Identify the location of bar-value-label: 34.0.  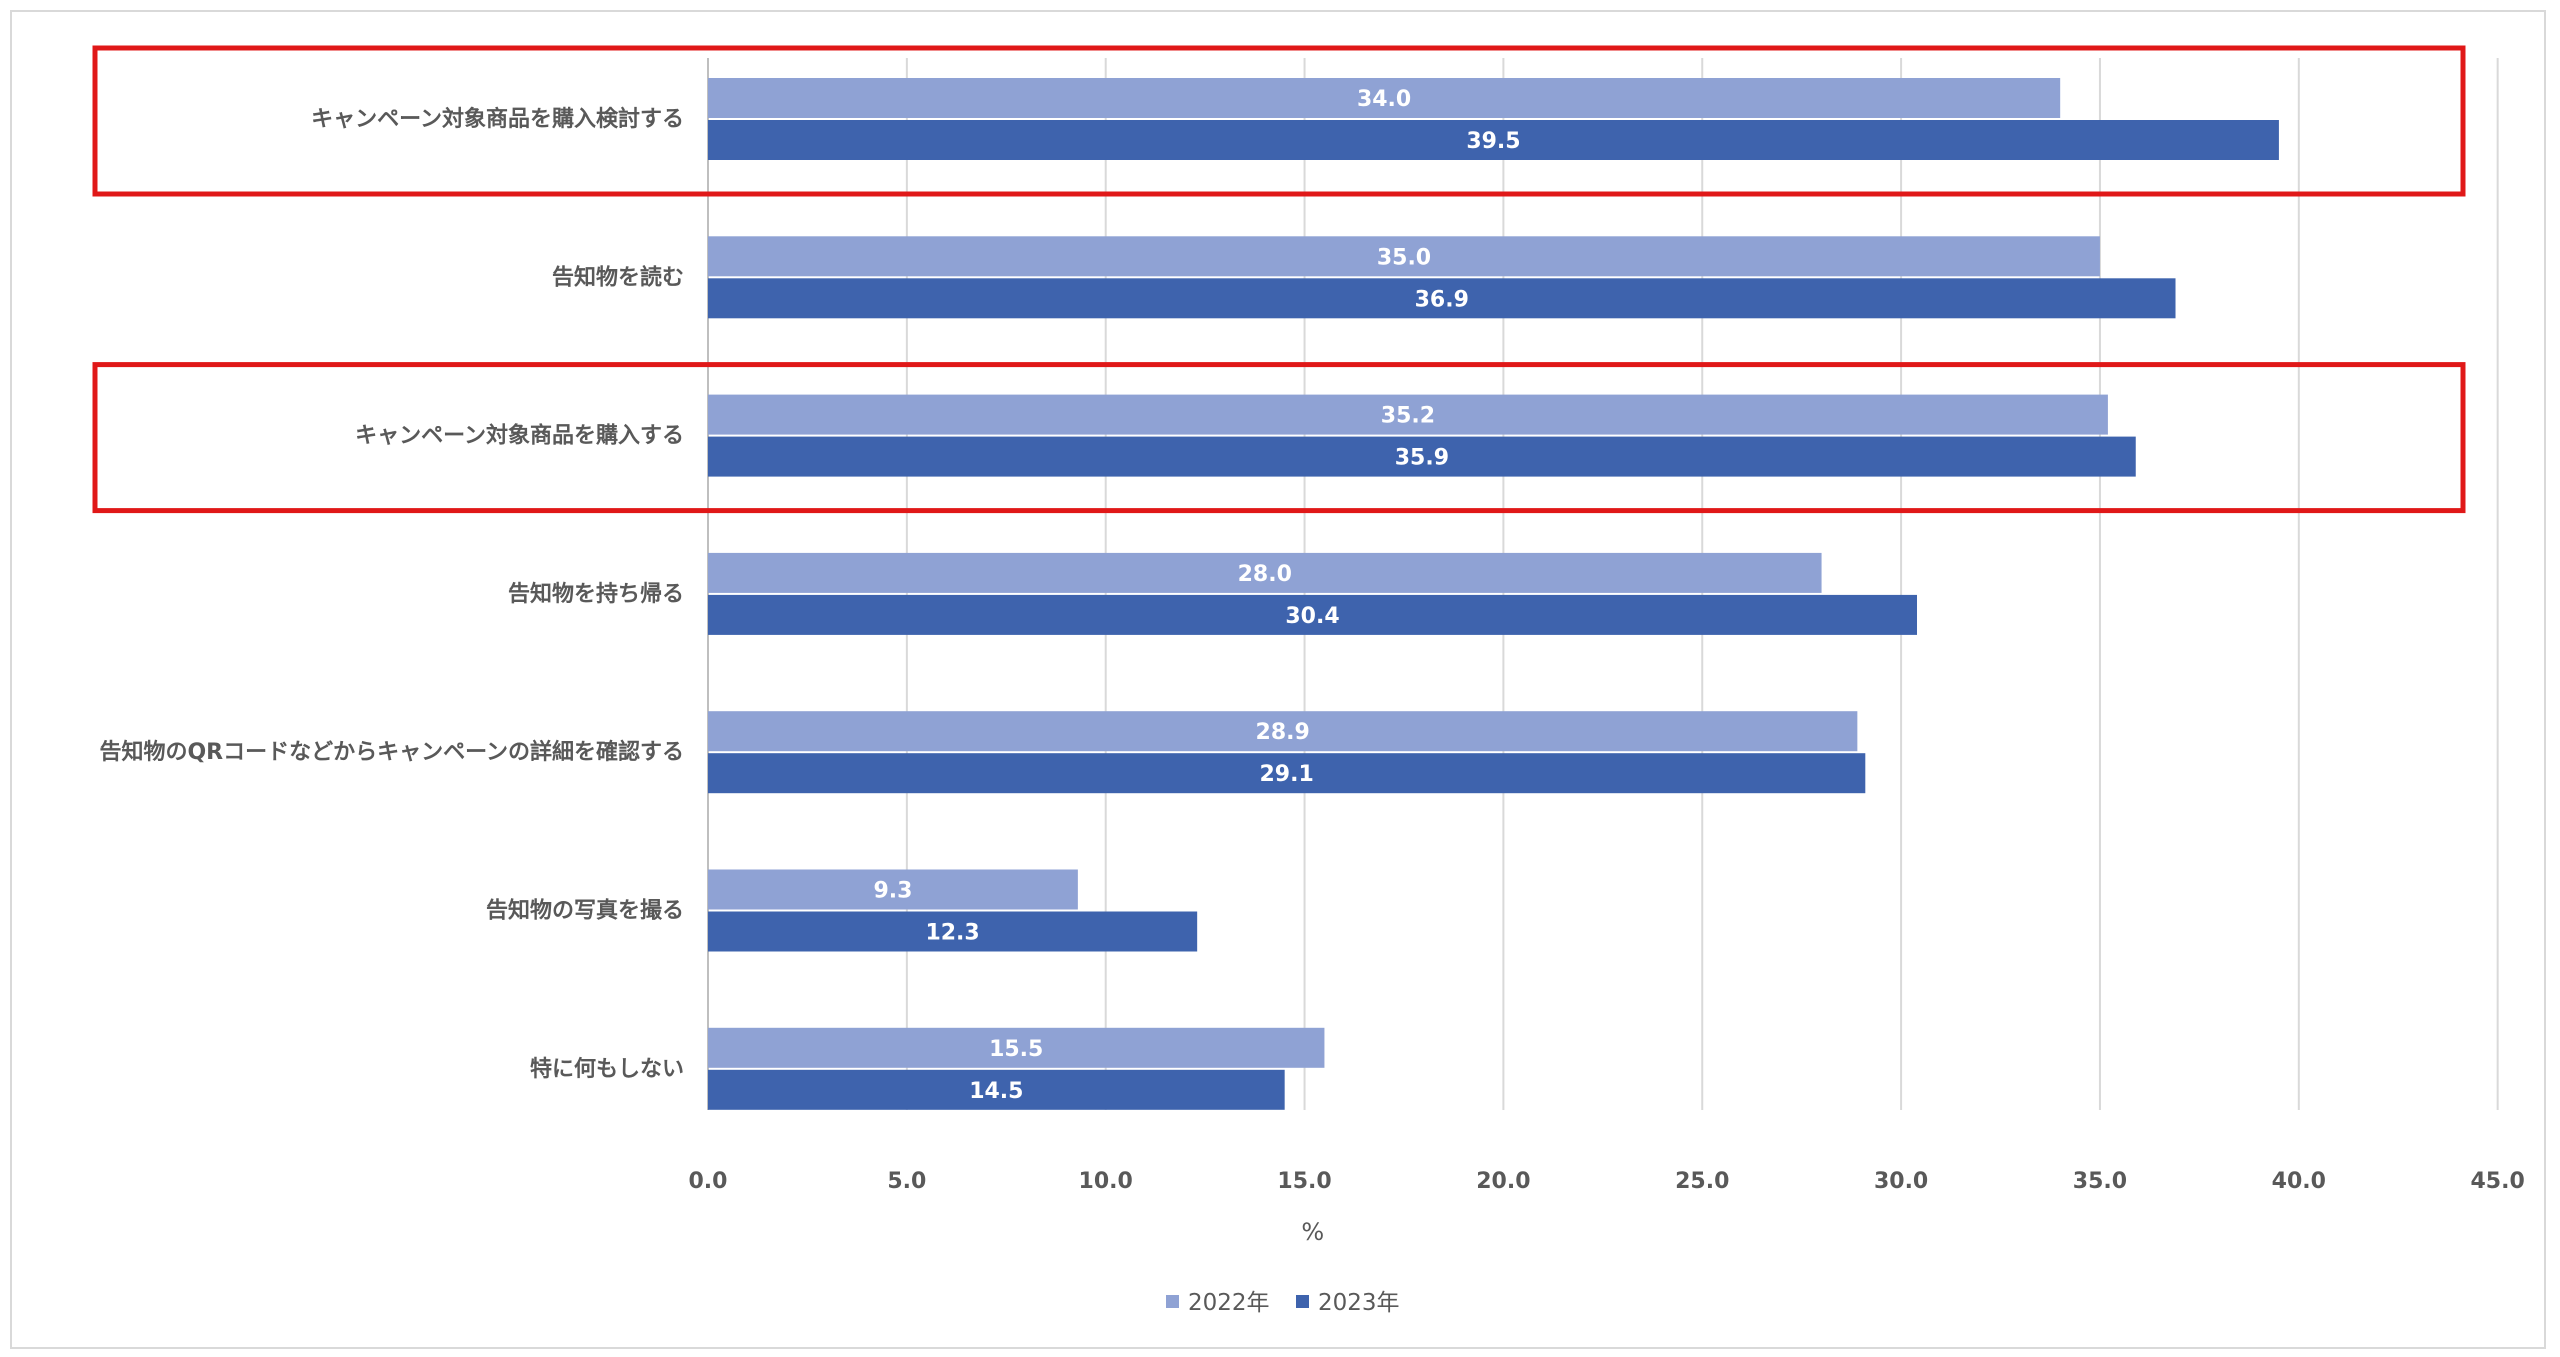
(1384, 99).